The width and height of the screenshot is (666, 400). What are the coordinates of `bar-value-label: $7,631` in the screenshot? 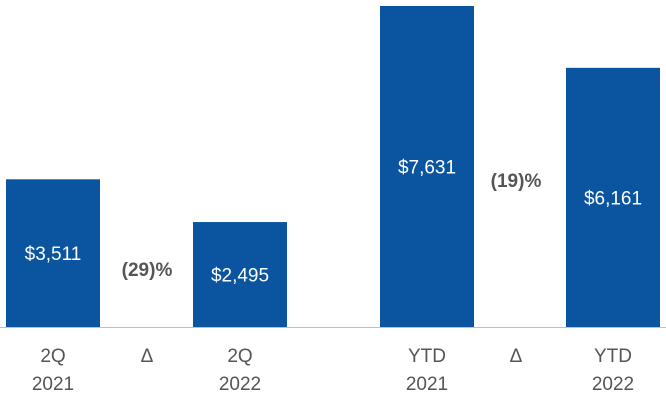 It's located at (427, 168).